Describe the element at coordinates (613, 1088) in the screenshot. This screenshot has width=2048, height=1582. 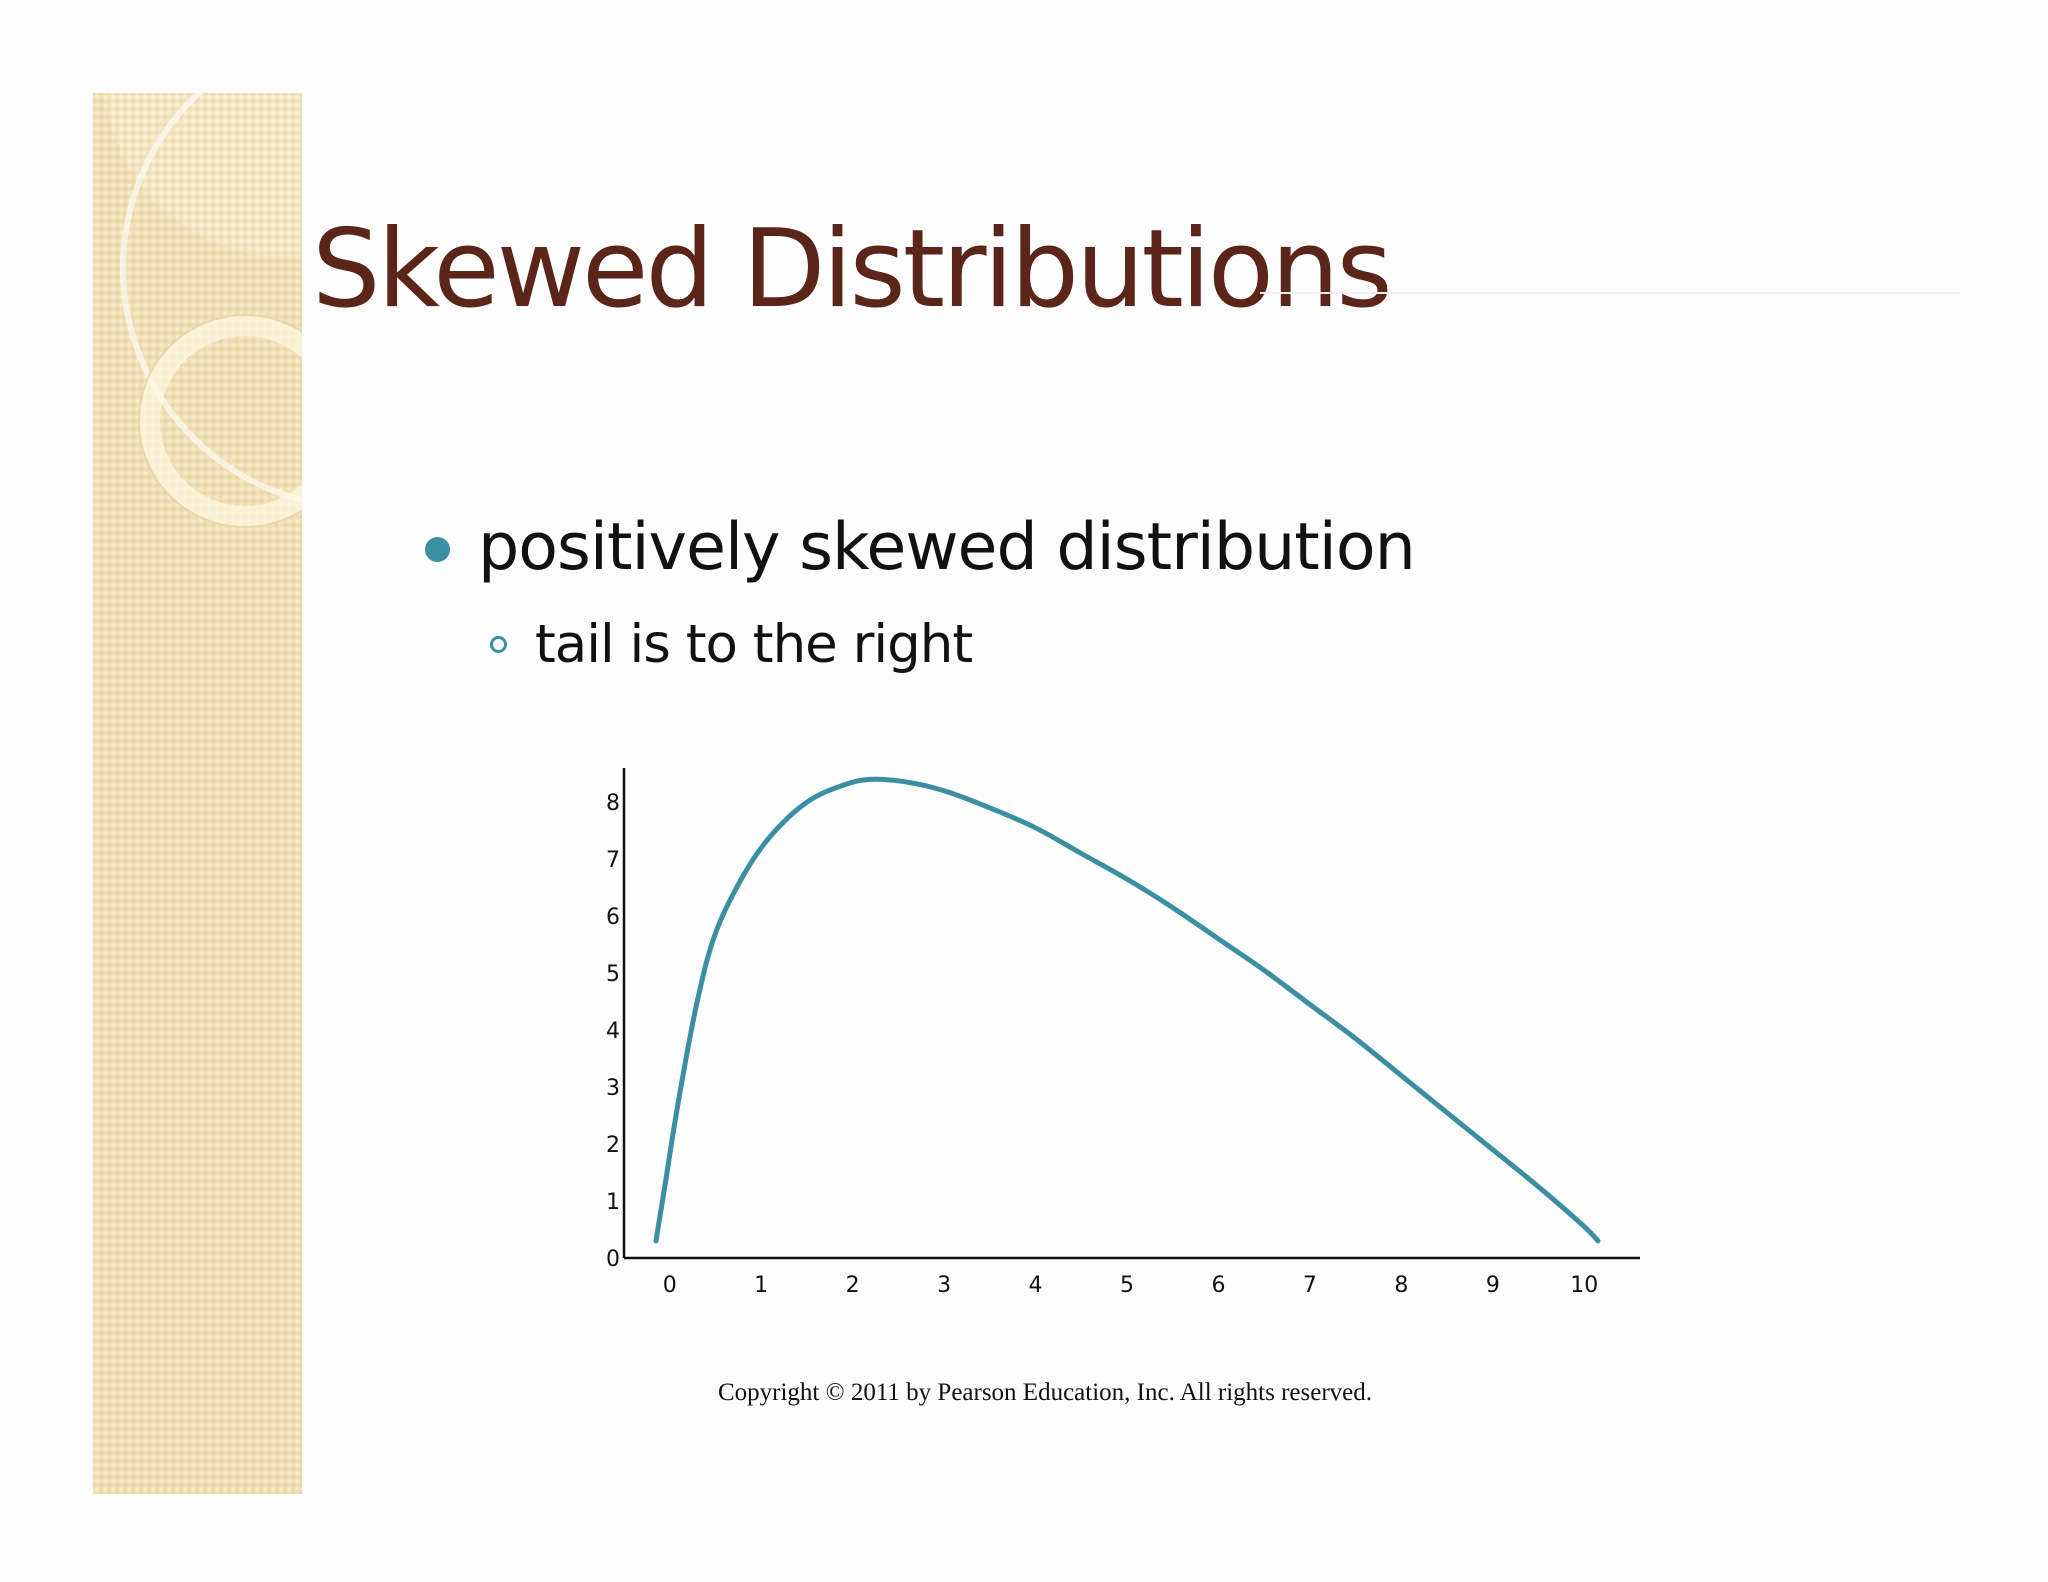
I see `y-tick-label-3: 3` at that location.